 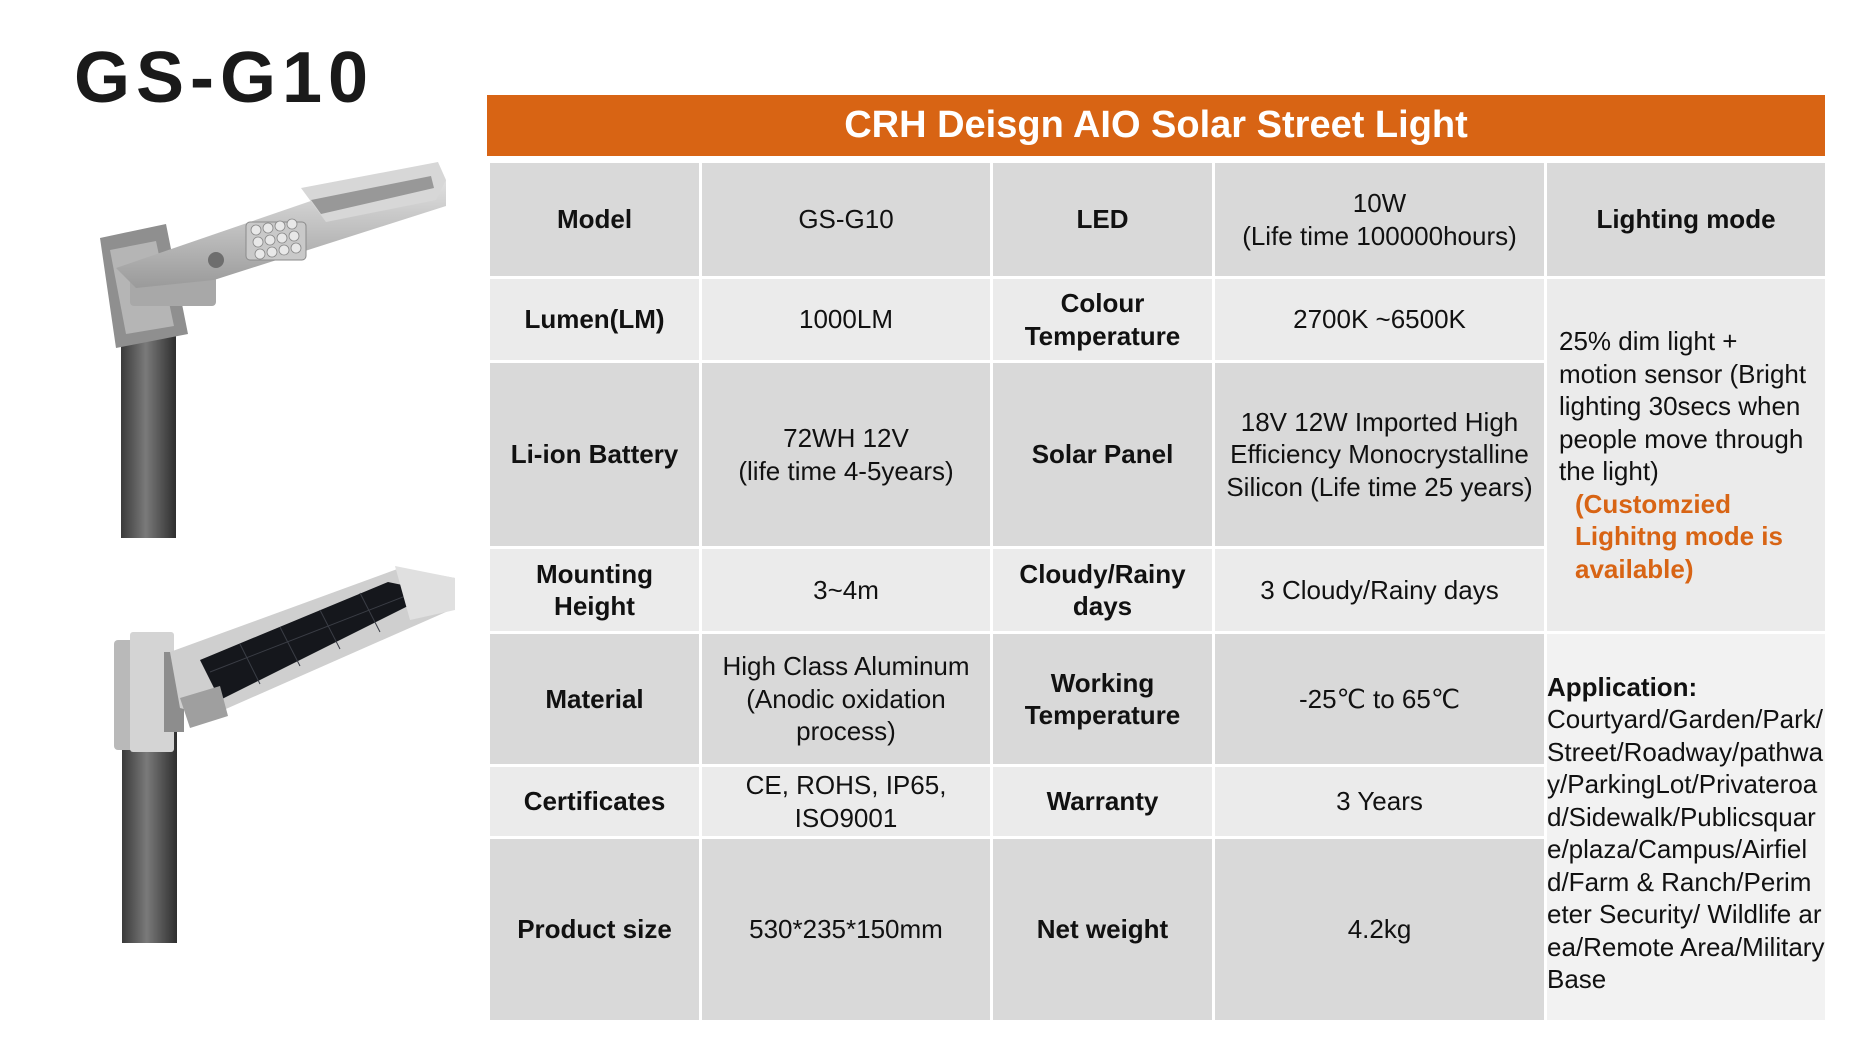 What do you see at coordinates (1156, 125) in the screenshot?
I see `banner-title: CRH Deisgn AIO Solar Street Light` at bounding box center [1156, 125].